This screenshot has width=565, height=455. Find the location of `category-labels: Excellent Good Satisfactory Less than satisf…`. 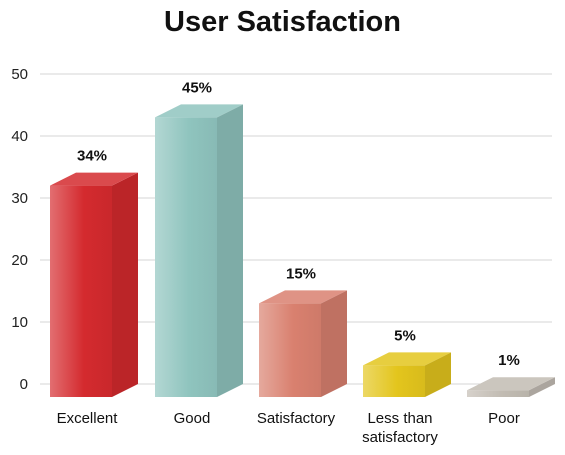

category-labels: Excellent Good Satisfactory Less than satisf… is located at coordinates (288, 428).